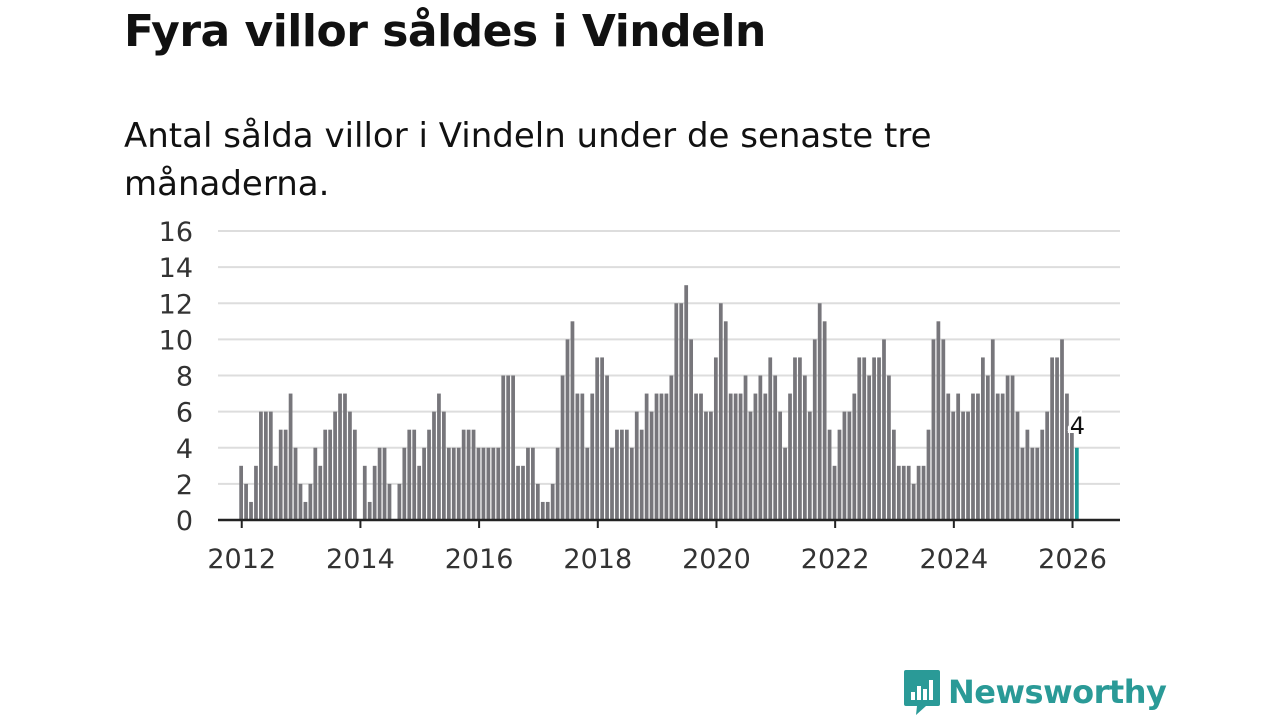 This screenshot has height=720, width=1280. I want to click on value-annotation-label: 4, so click(1077, 426).